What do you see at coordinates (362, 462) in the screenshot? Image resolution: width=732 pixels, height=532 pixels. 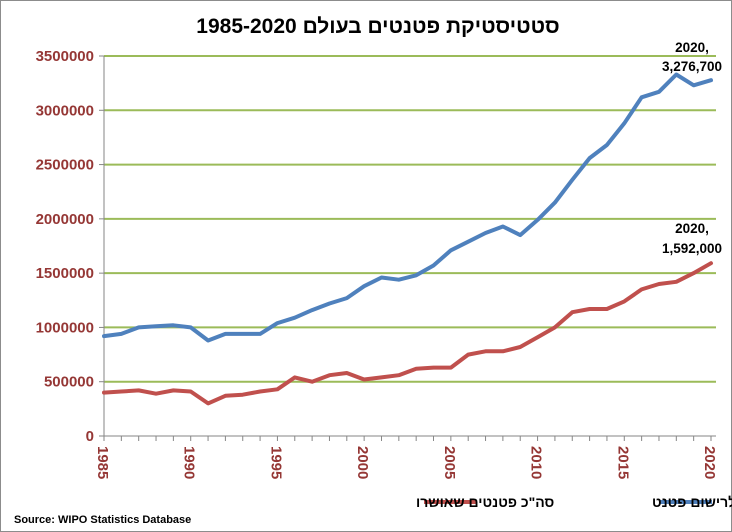 I see `x-tick-label: 2000` at bounding box center [362, 462].